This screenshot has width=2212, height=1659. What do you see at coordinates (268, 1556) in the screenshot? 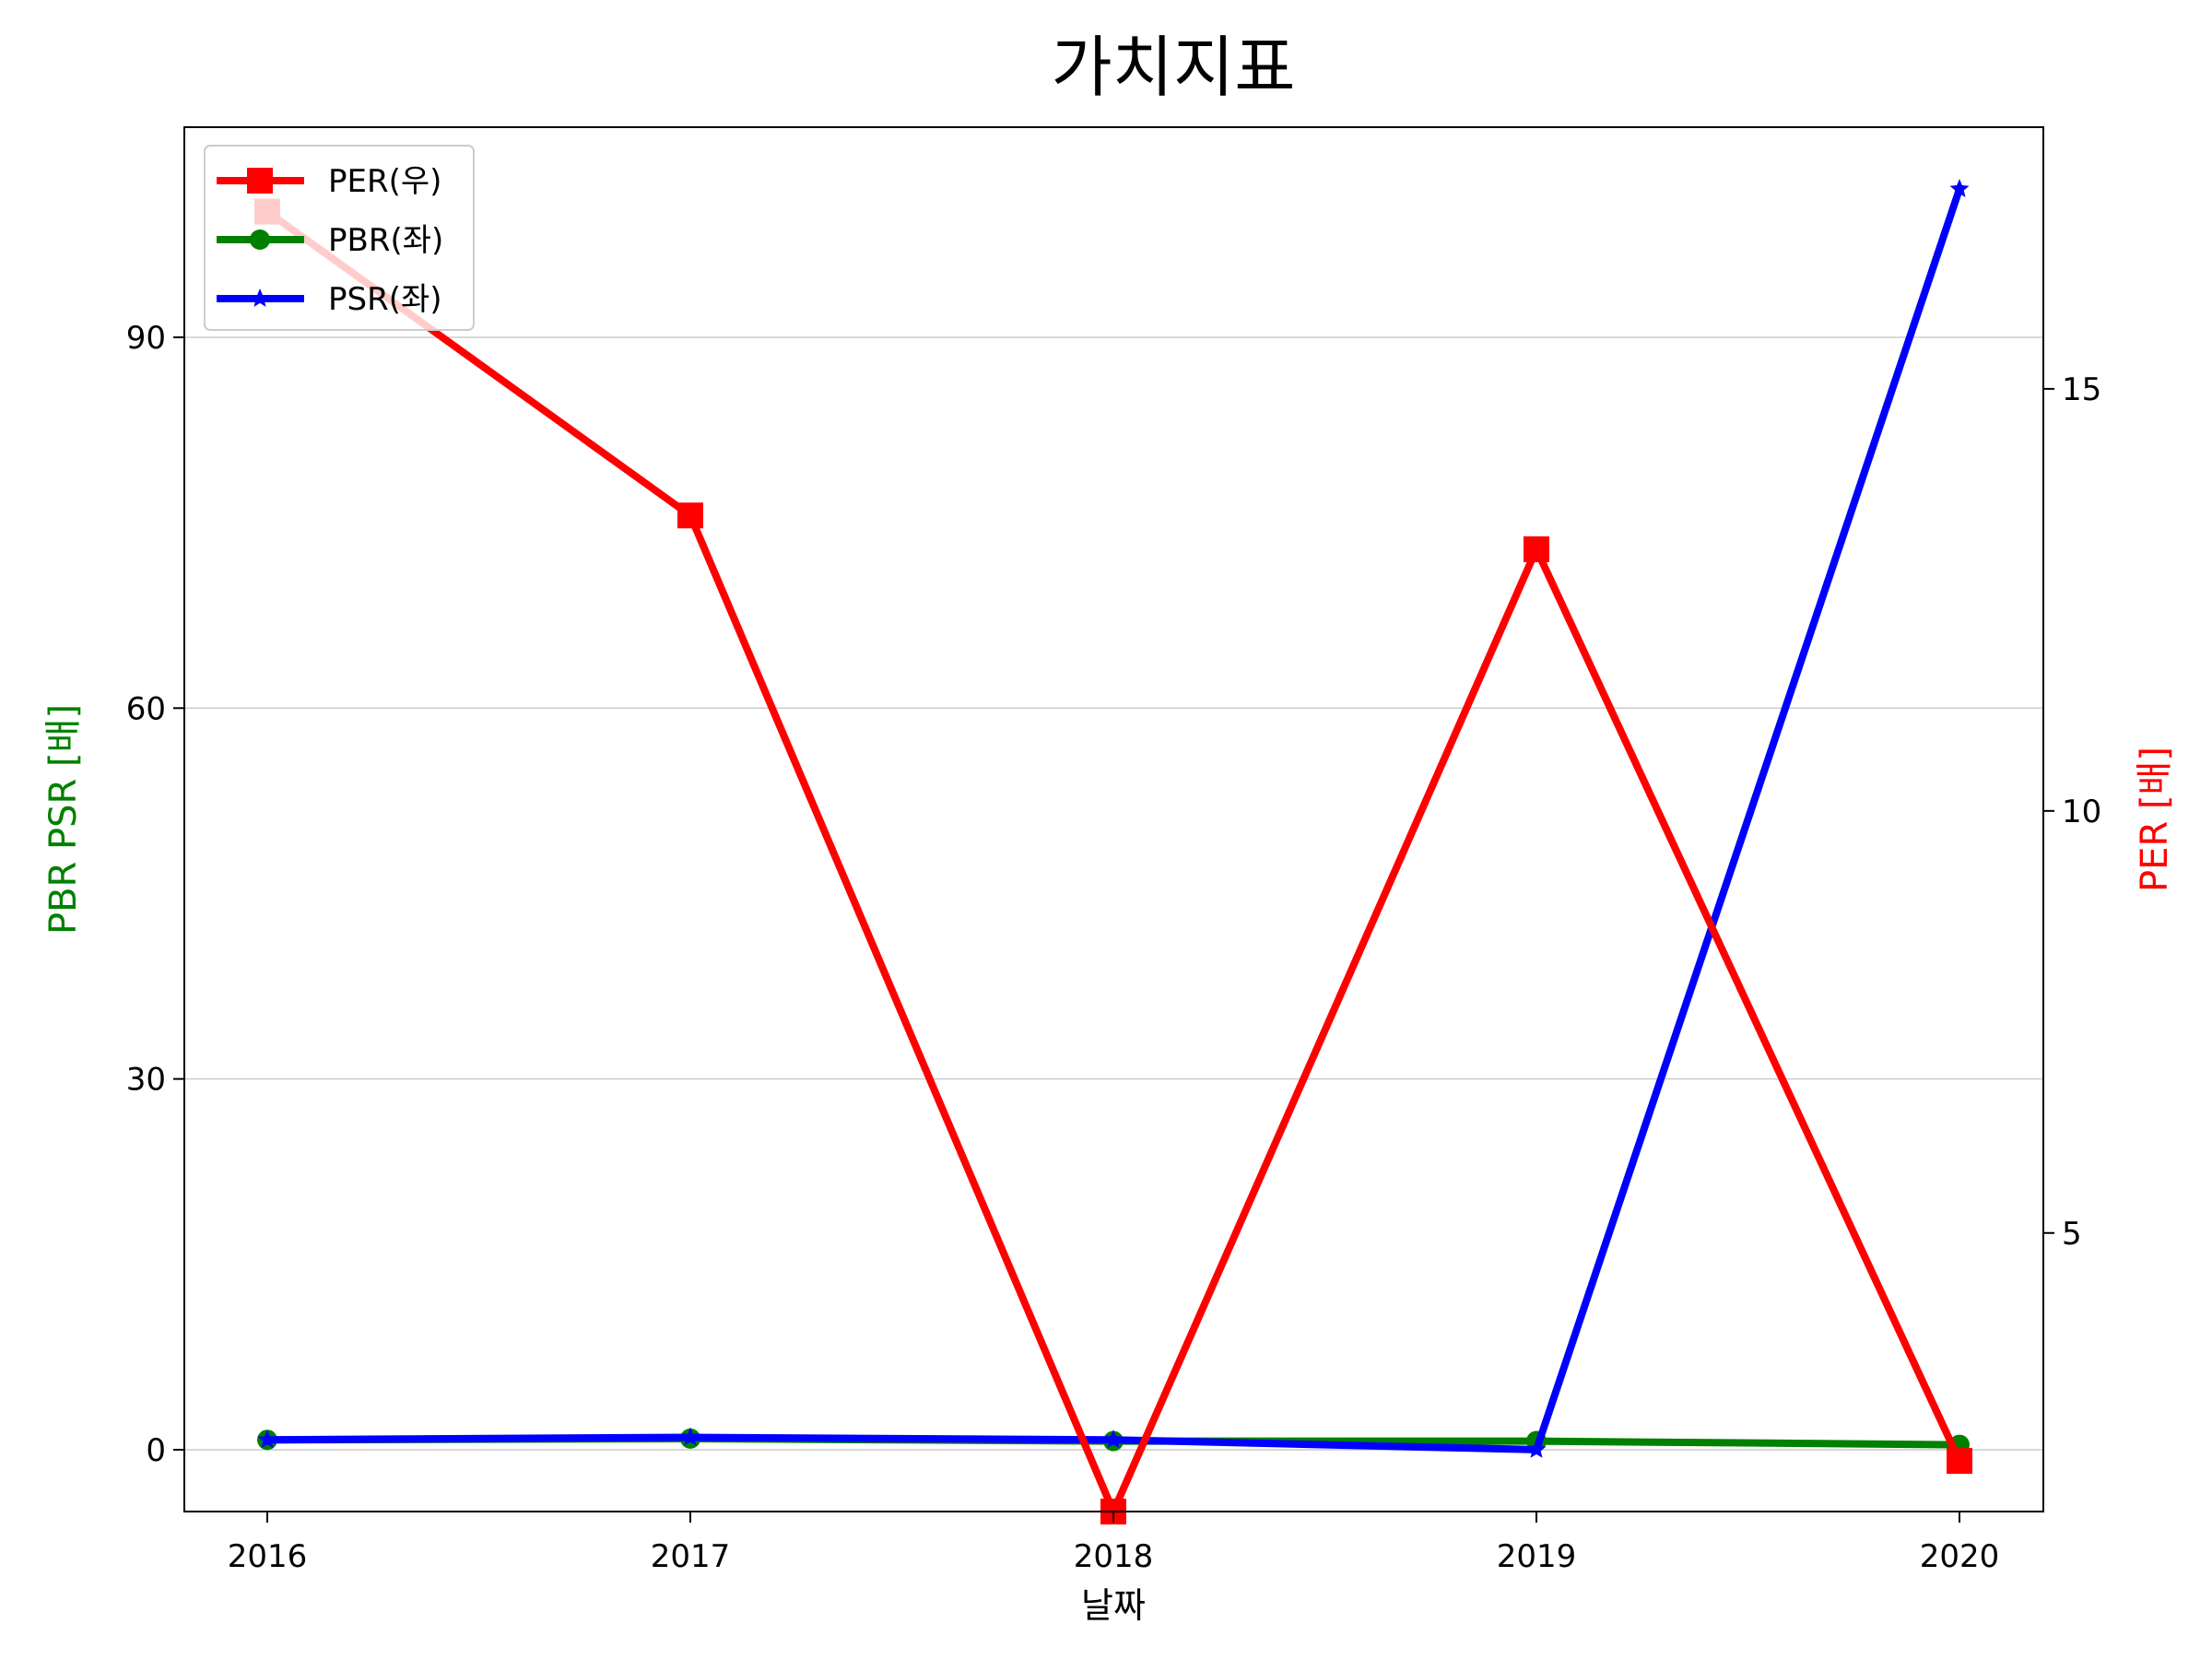
I see `x-tick-label: 2016` at bounding box center [268, 1556].